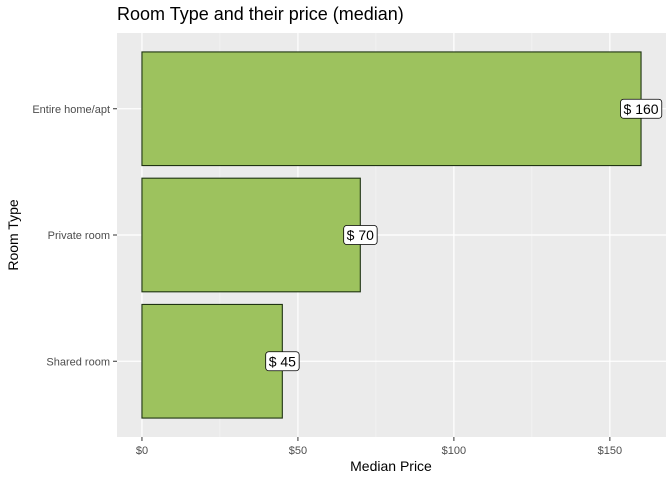 Image resolution: width=672 pixels, height=480 pixels. Describe the element at coordinates (454, 451) in the screenshot. I see `x-tick-label: $100` at that location.